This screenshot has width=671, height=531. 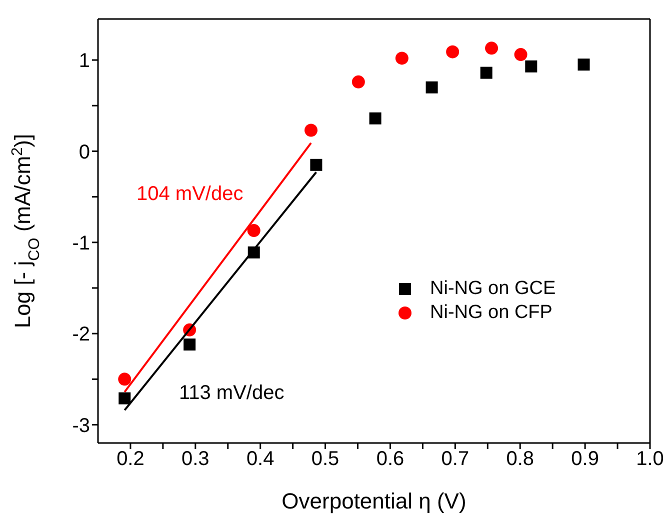 I want to click on x-tick-label: 0.6, so click(x=390, y=459).